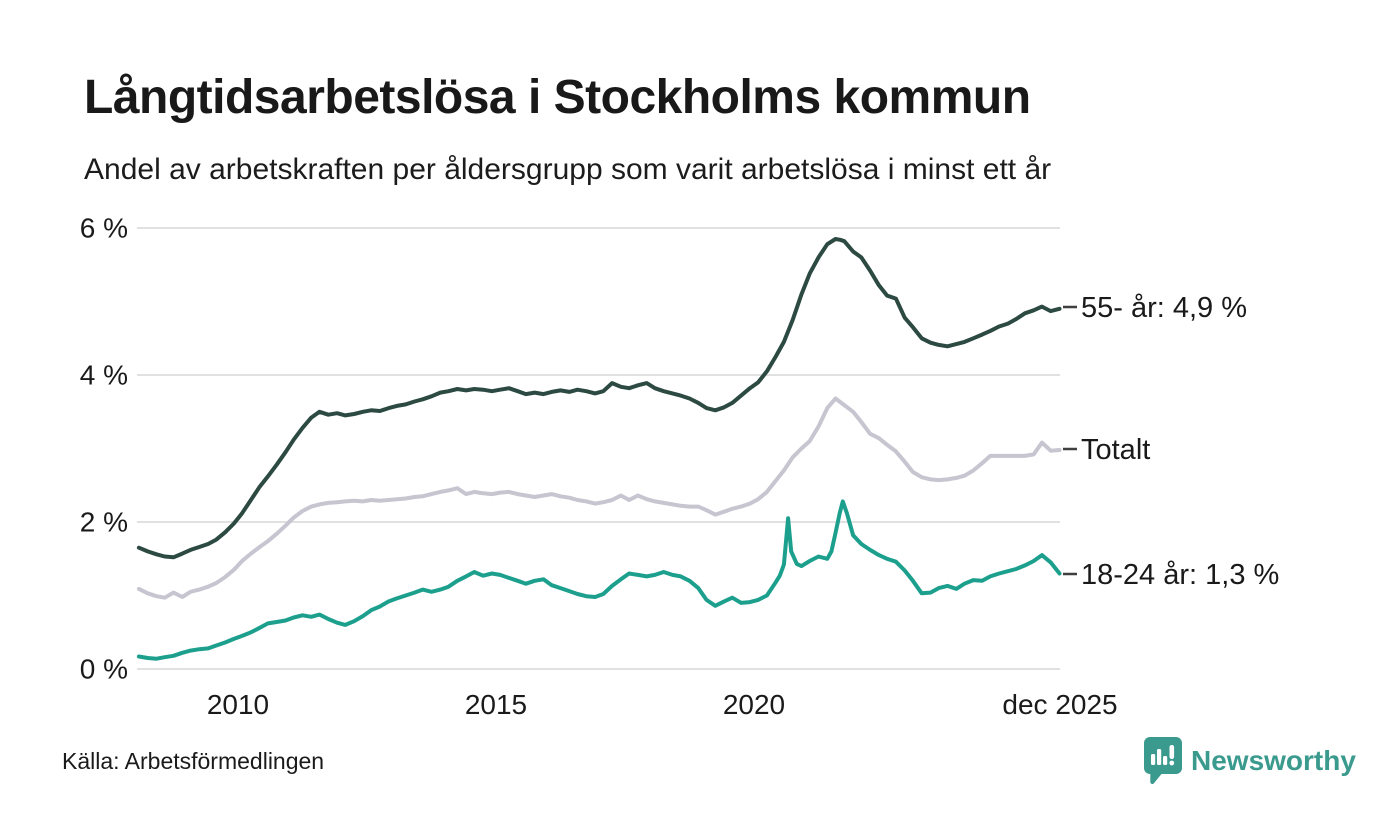  Describe the element at coordinates (557, 97) in the screenshot. I see `page-title: Långtidsarbetslösa i Stockholms kommun` at that location.